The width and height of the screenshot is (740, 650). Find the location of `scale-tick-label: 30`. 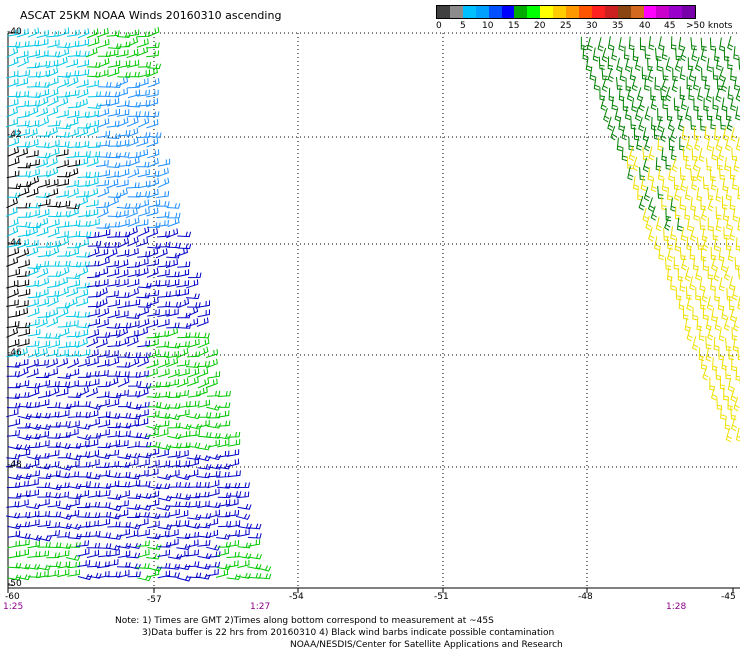

scale-tick-label: 30 is located at coordinates (592, 26).